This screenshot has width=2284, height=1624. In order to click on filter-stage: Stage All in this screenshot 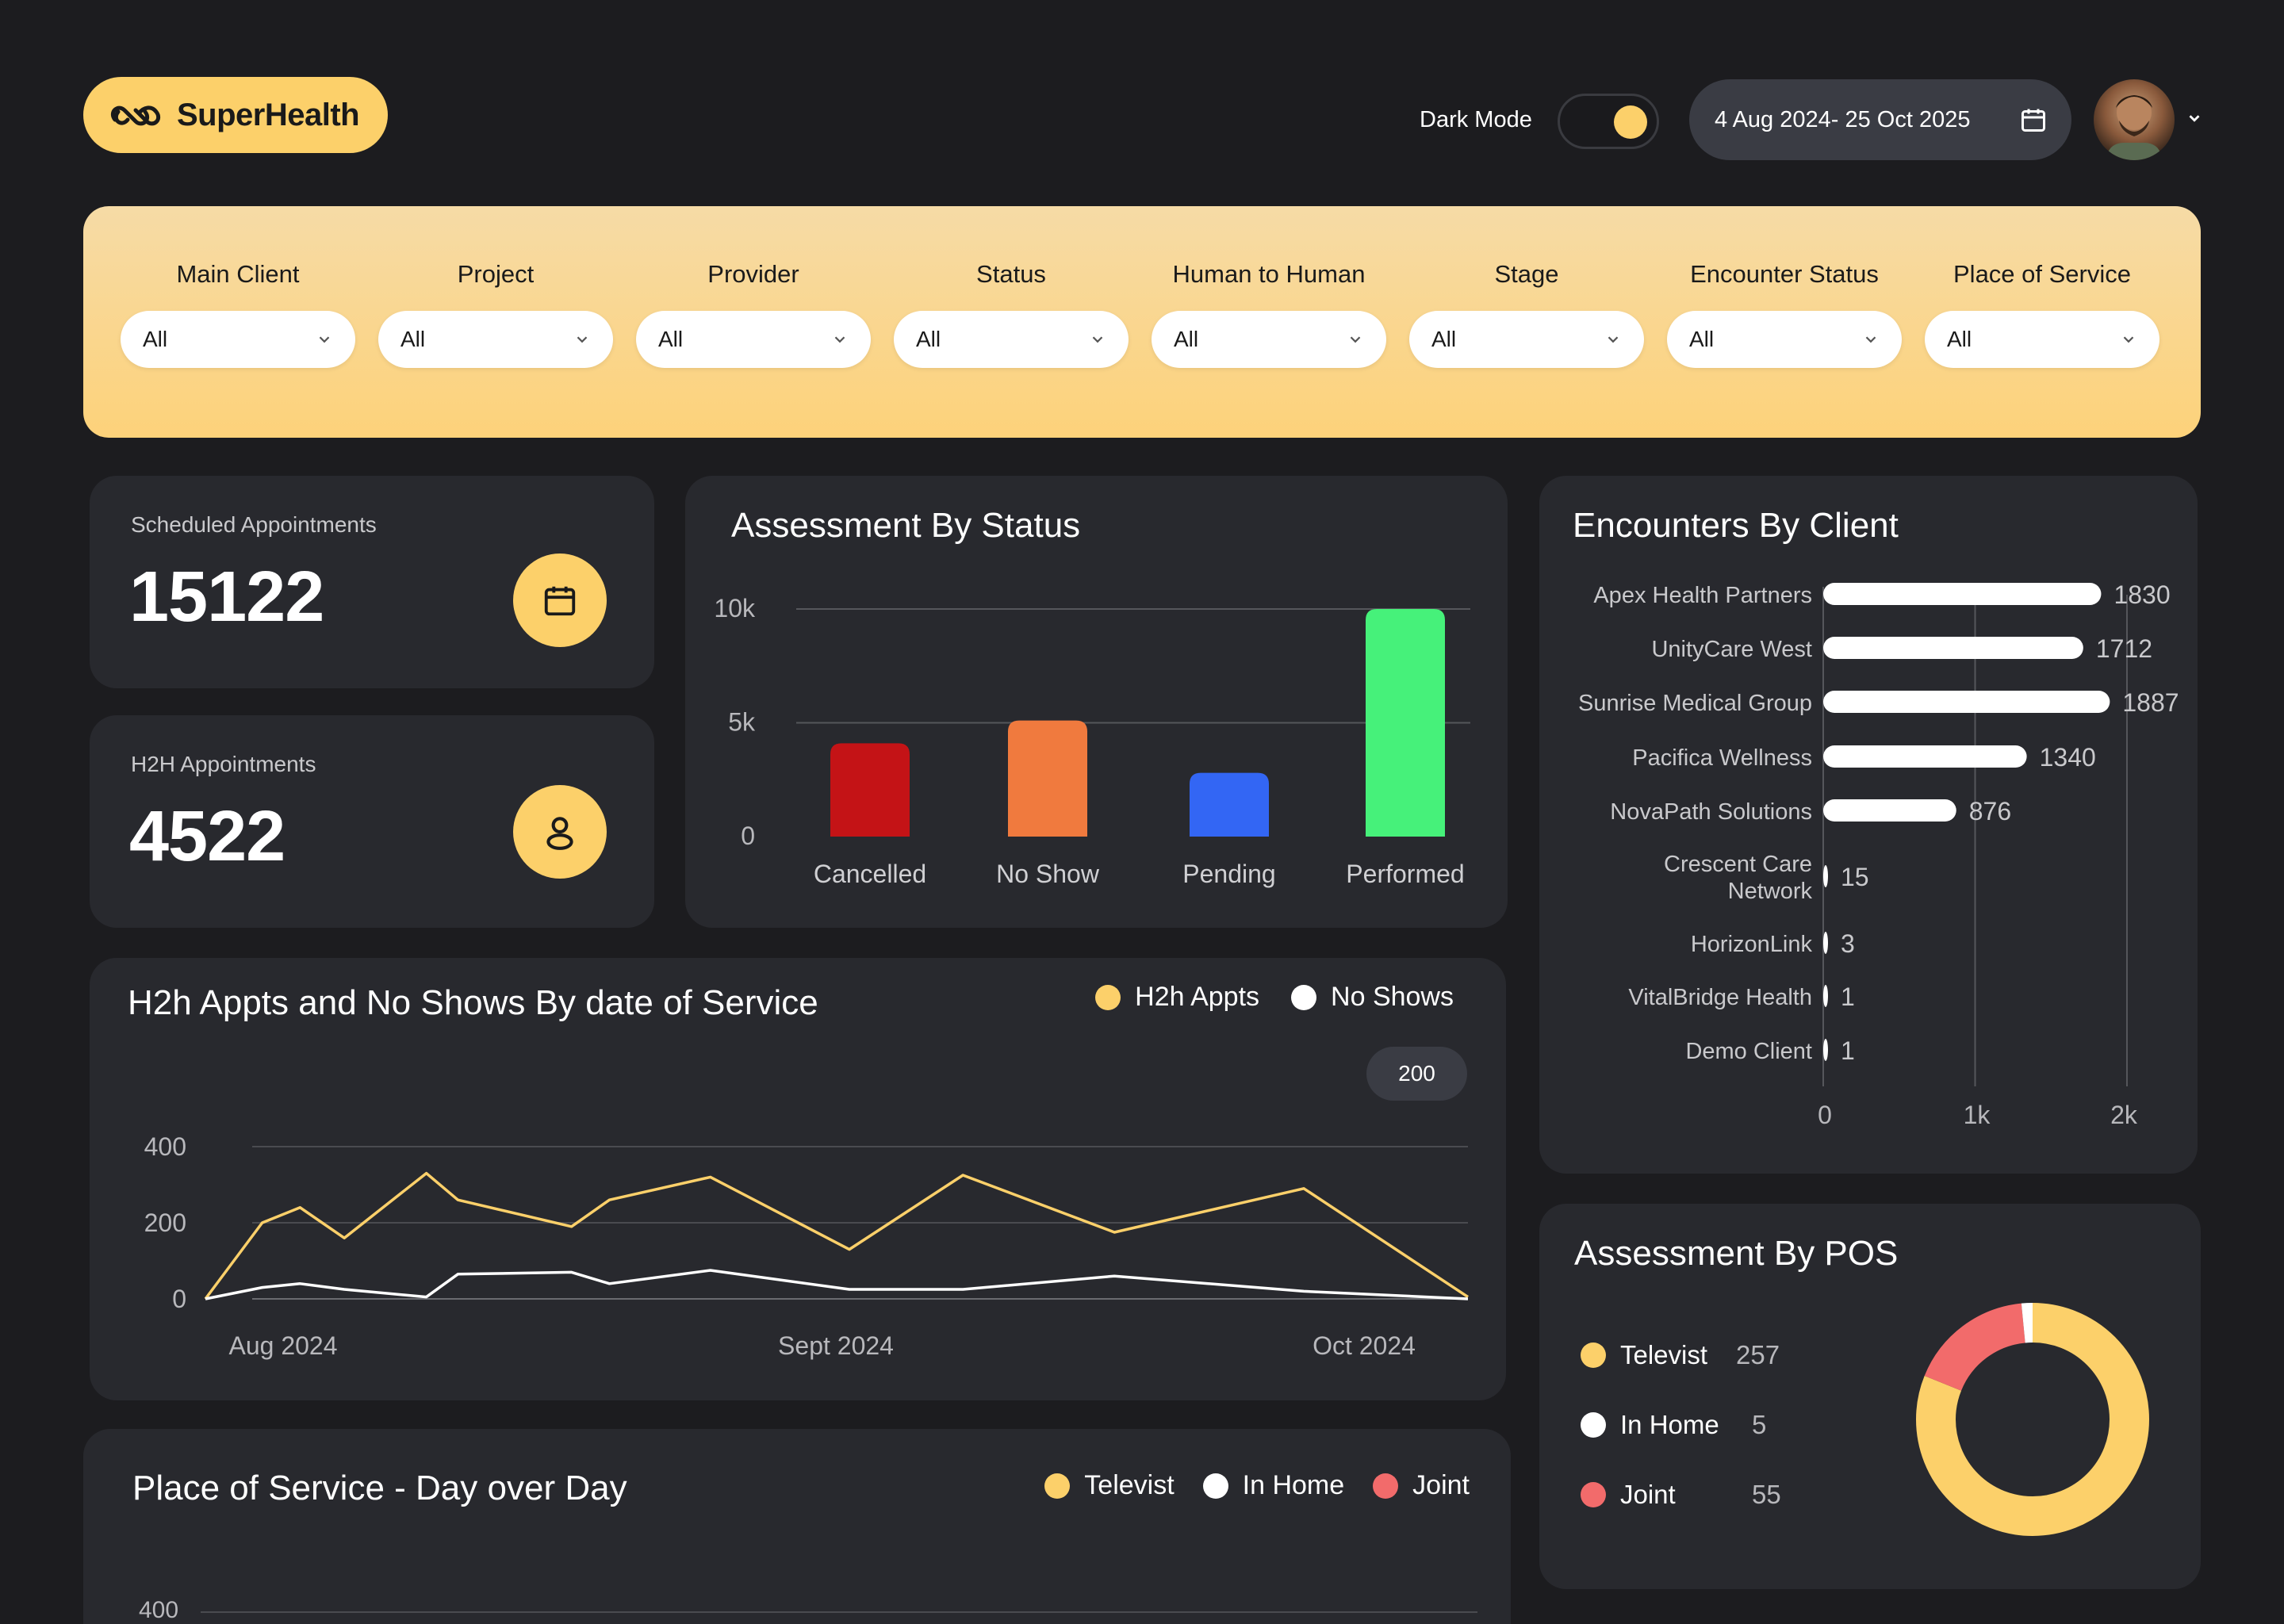, I will do `click(1526, 314)`.